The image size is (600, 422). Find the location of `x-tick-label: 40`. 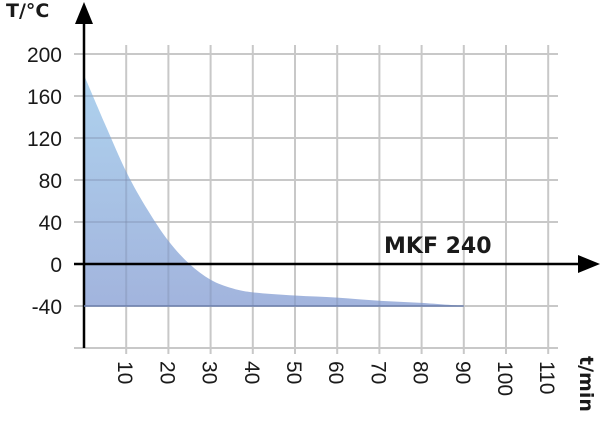

x-tick-label: 40 is located at coordinates (251, 372).